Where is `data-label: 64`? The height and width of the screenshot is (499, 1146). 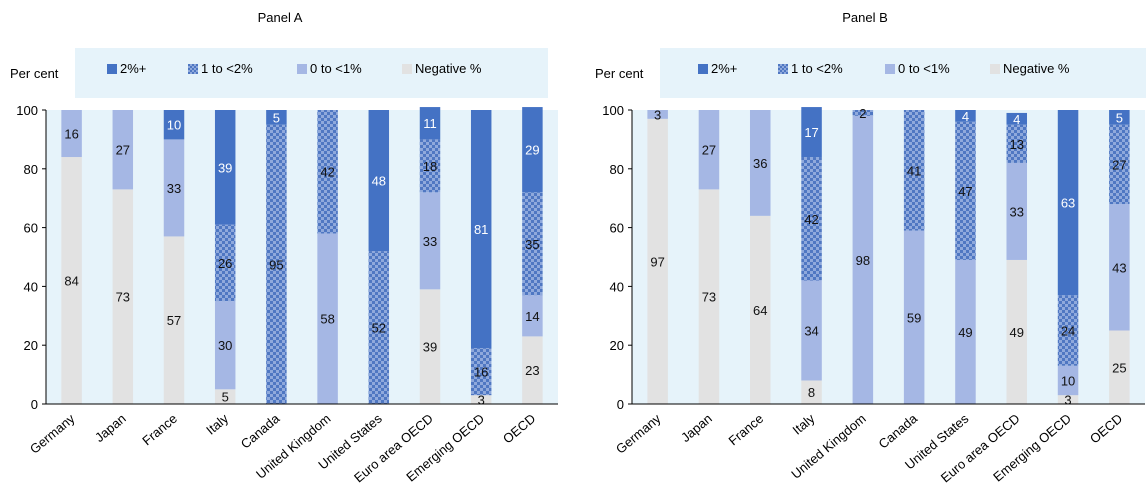 data-label: 64 is located at coordinates (760, 310).